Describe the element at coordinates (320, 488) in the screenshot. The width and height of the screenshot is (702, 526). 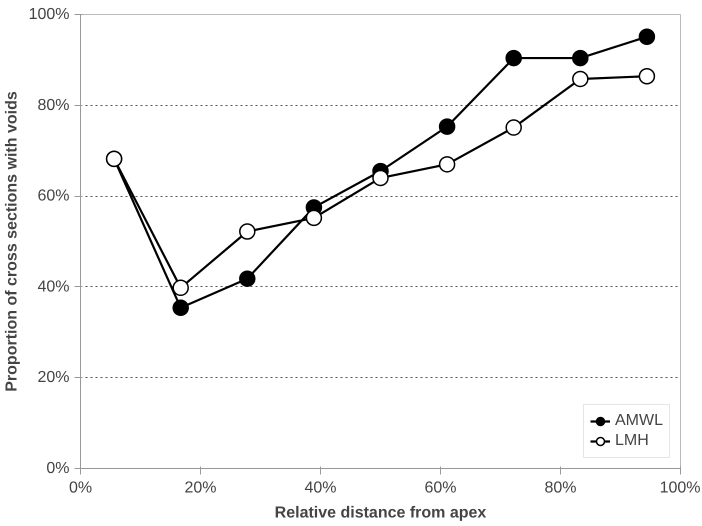
I see `x-tick-label: 40%` at that location.